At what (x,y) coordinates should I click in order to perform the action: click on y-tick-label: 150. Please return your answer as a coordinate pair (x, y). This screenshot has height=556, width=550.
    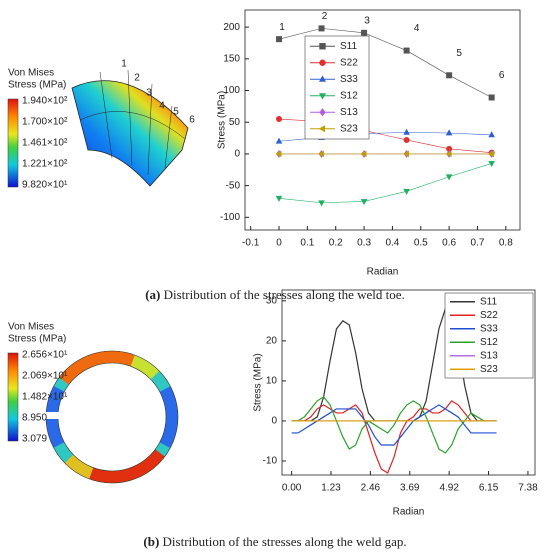
    Looking at the image, I should click on (231, 58).